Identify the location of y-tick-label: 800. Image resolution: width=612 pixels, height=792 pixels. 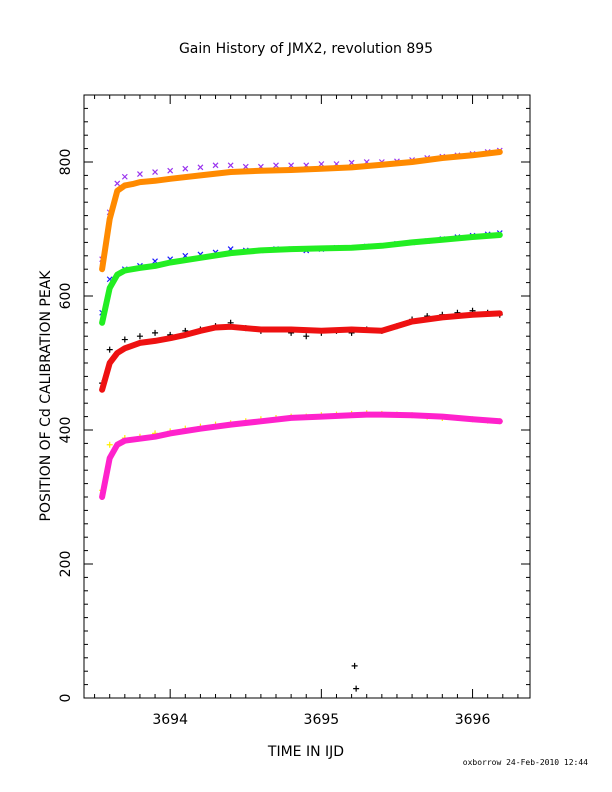
(66, 162).